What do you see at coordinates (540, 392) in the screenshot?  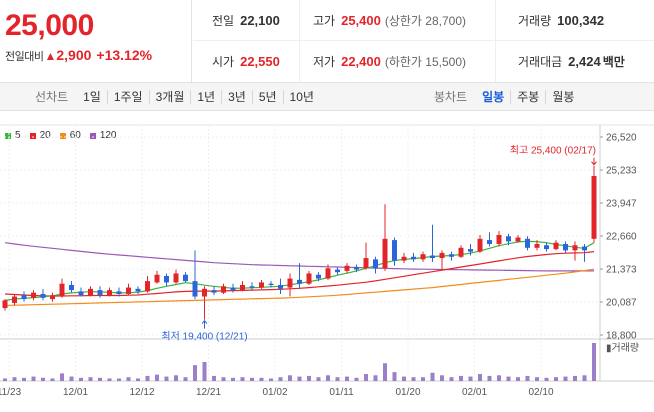 I see `x-tick-label: 02/10` at bounding box center [540, 392].